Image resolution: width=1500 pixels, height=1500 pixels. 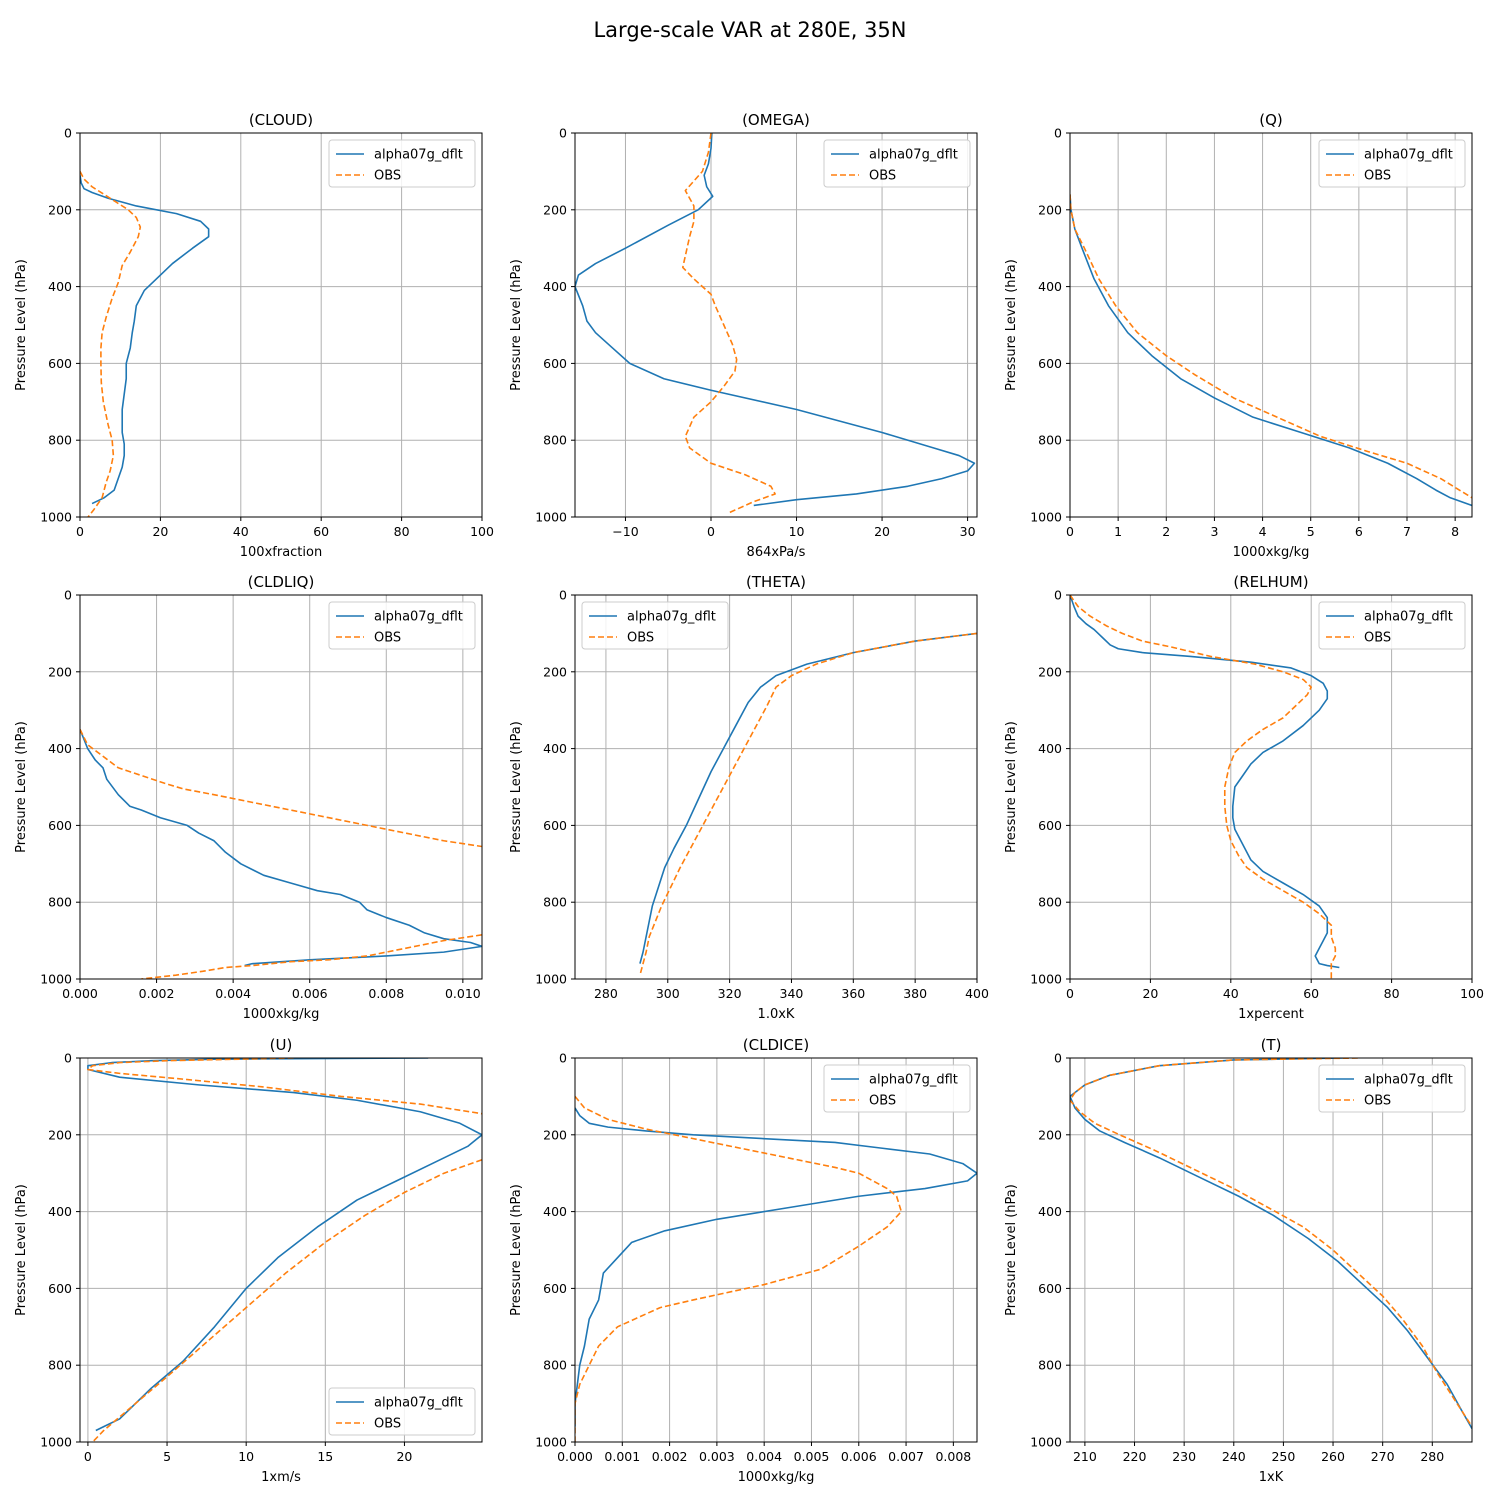 What do you see at coordinates (730, 993) in the screenshot?
I see `x-tick-label: 320` at bounding box center [730, 993].